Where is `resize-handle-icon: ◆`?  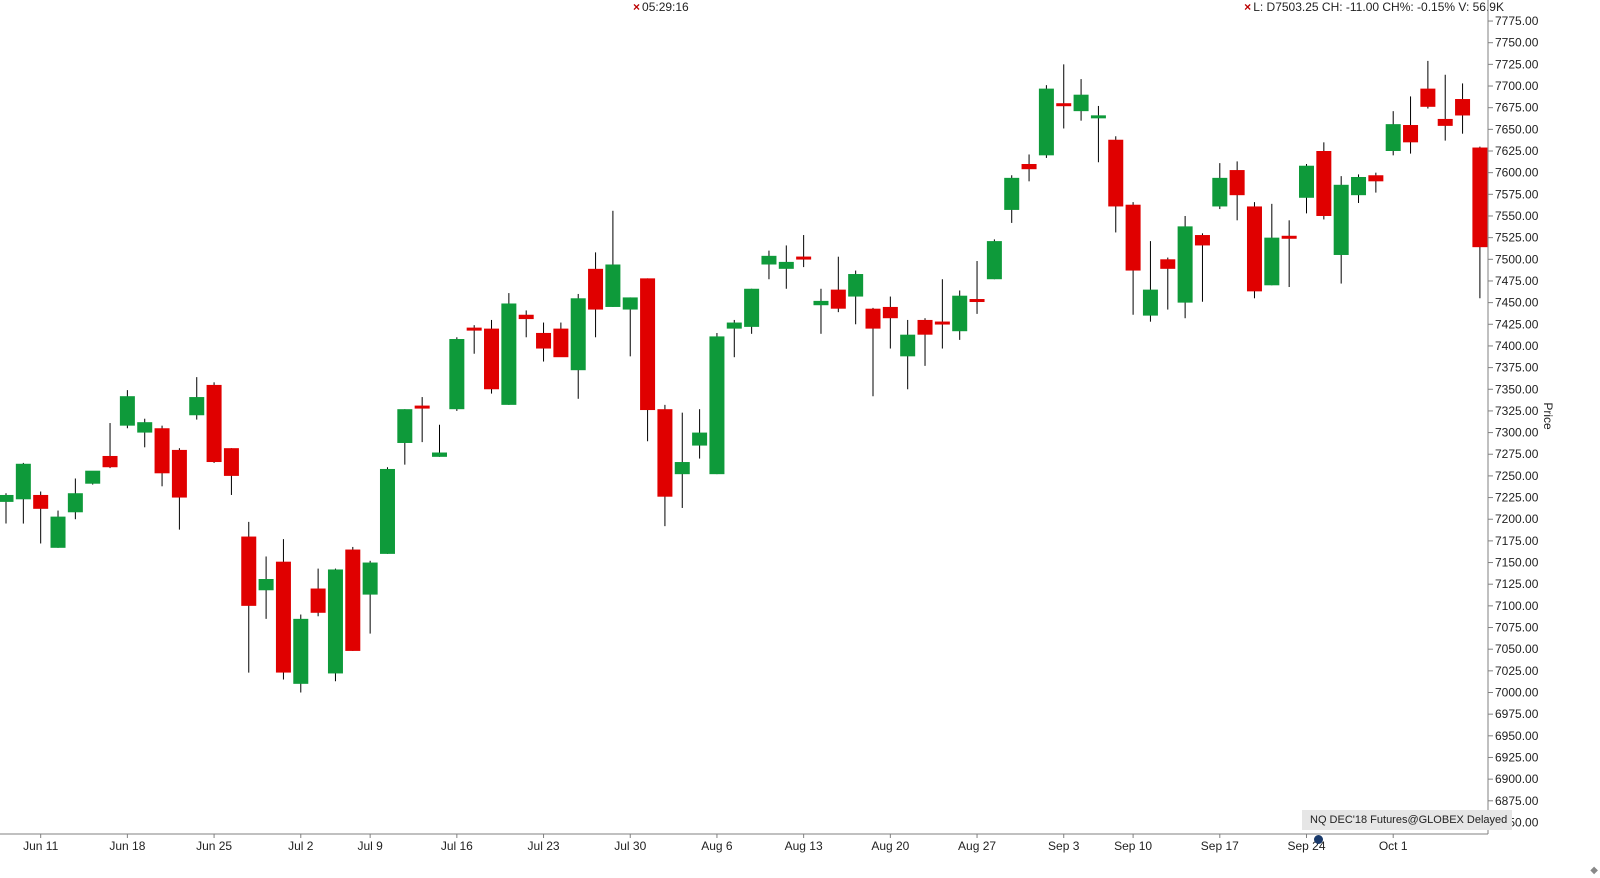
resize-handle-icon: ◆ is located at coordinates (1594, 870).